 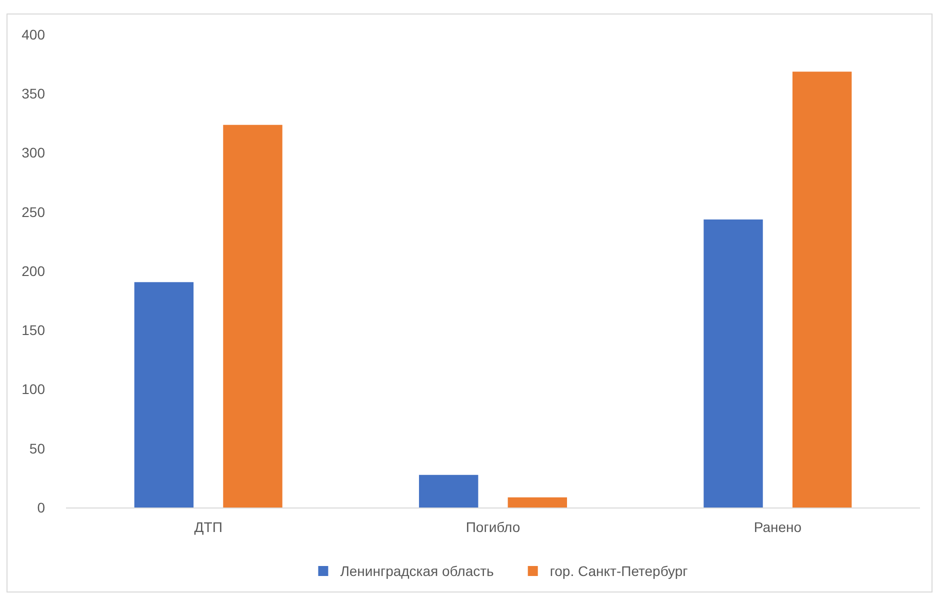 I want to click on x-tick-label: Ранено, so click(x=778, y=526).